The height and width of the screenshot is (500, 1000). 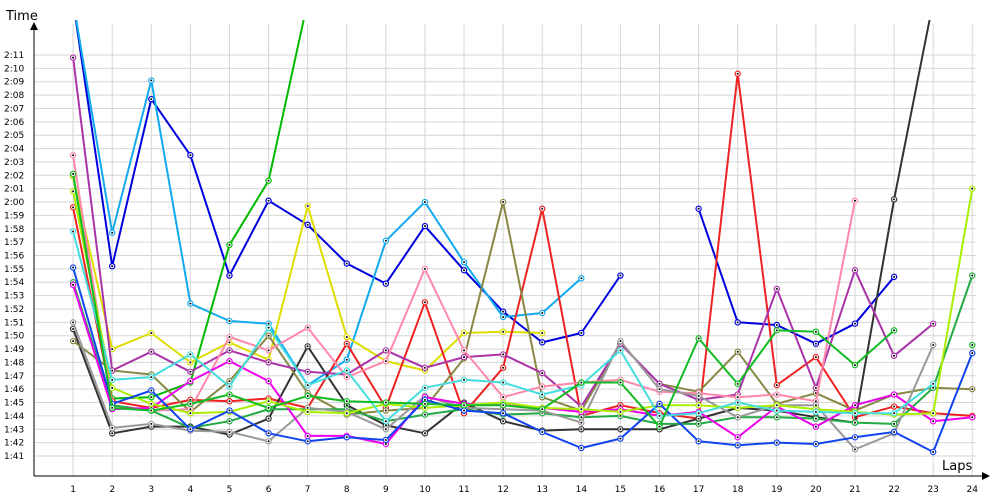 What do you see at coordinates (14, 390) in the screenshot?
I see `y-tick-label: 1:46` at bounding box center [14, 390].